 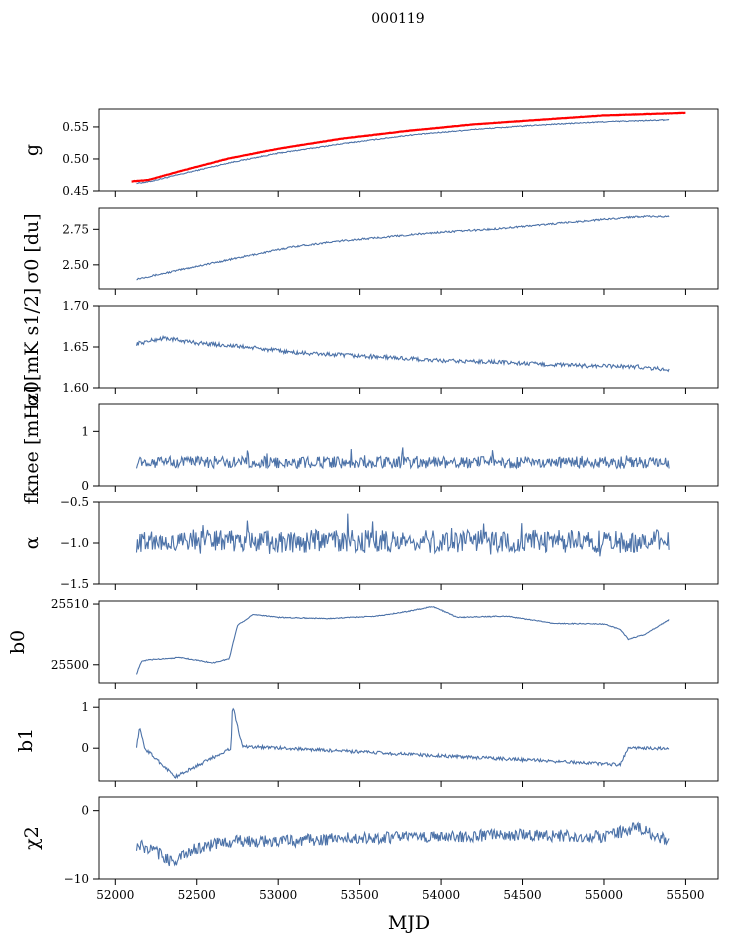 I want to click on panel-alpha: −1.5 −1.0 −0.5 α, so click(x=370, y=543).